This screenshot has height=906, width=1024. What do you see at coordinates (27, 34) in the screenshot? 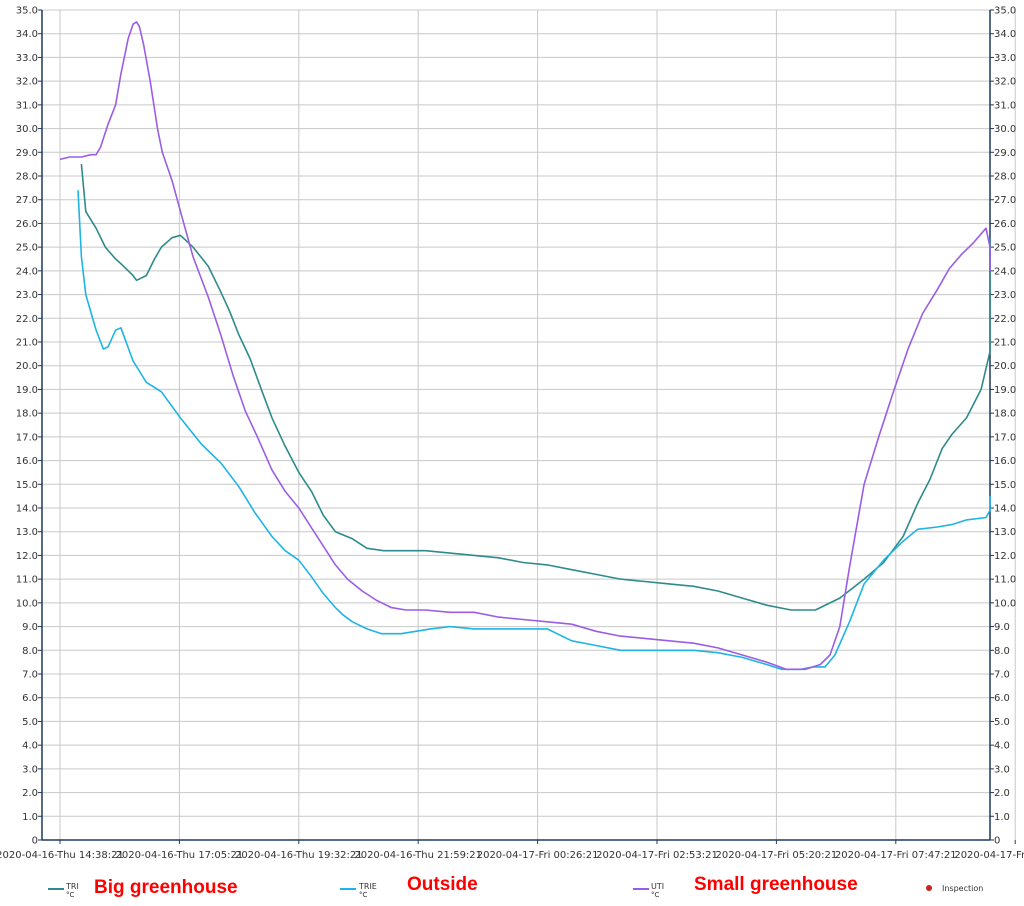
I see `y-tick-label-left: 34.0` at bounding box center [27, 34].